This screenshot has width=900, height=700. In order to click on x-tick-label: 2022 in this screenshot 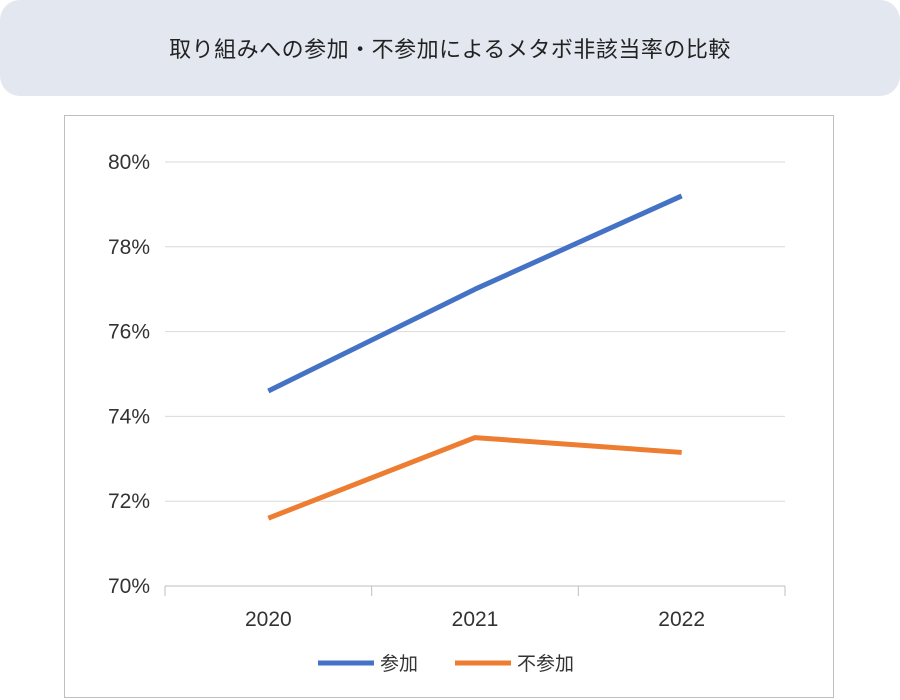, I will do `click(681, 619)`.